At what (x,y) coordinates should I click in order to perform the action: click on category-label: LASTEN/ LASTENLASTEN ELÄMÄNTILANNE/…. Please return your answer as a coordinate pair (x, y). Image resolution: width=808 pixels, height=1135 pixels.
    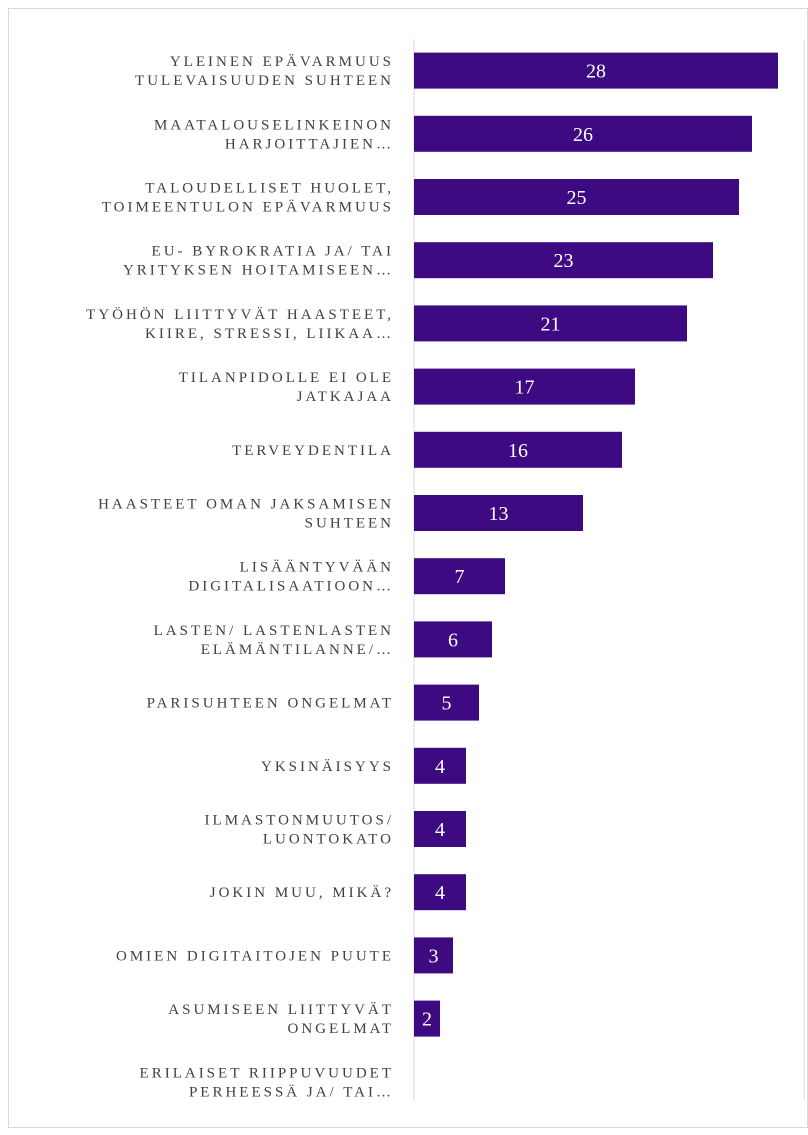
    Looking at the image, I should click on (274, 640).